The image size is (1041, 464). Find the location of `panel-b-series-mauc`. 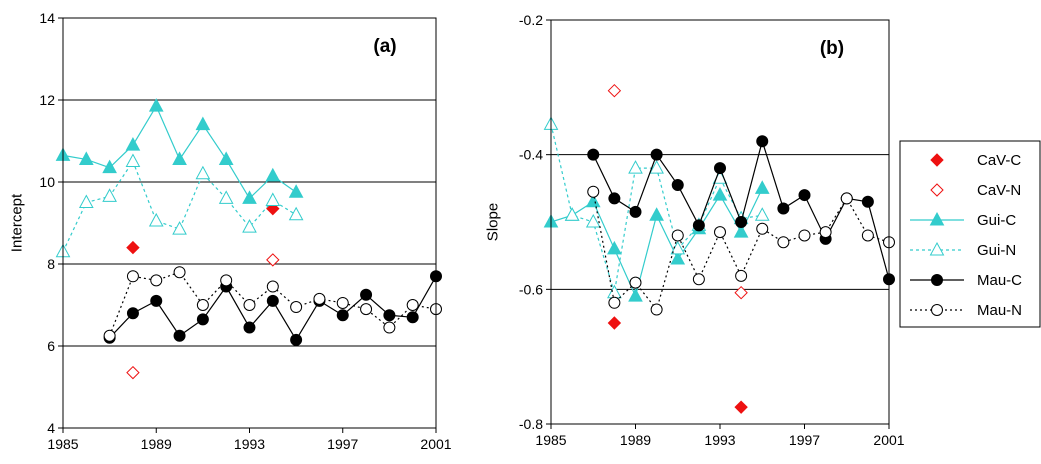

panel-b-series-mauc is located at coordinates (741, 210).